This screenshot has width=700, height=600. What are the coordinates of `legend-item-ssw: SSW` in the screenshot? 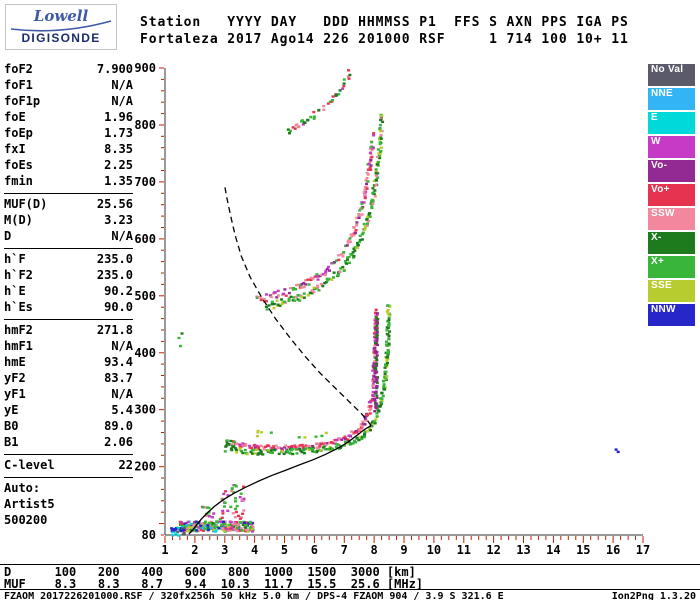 It's located at (671, 219).